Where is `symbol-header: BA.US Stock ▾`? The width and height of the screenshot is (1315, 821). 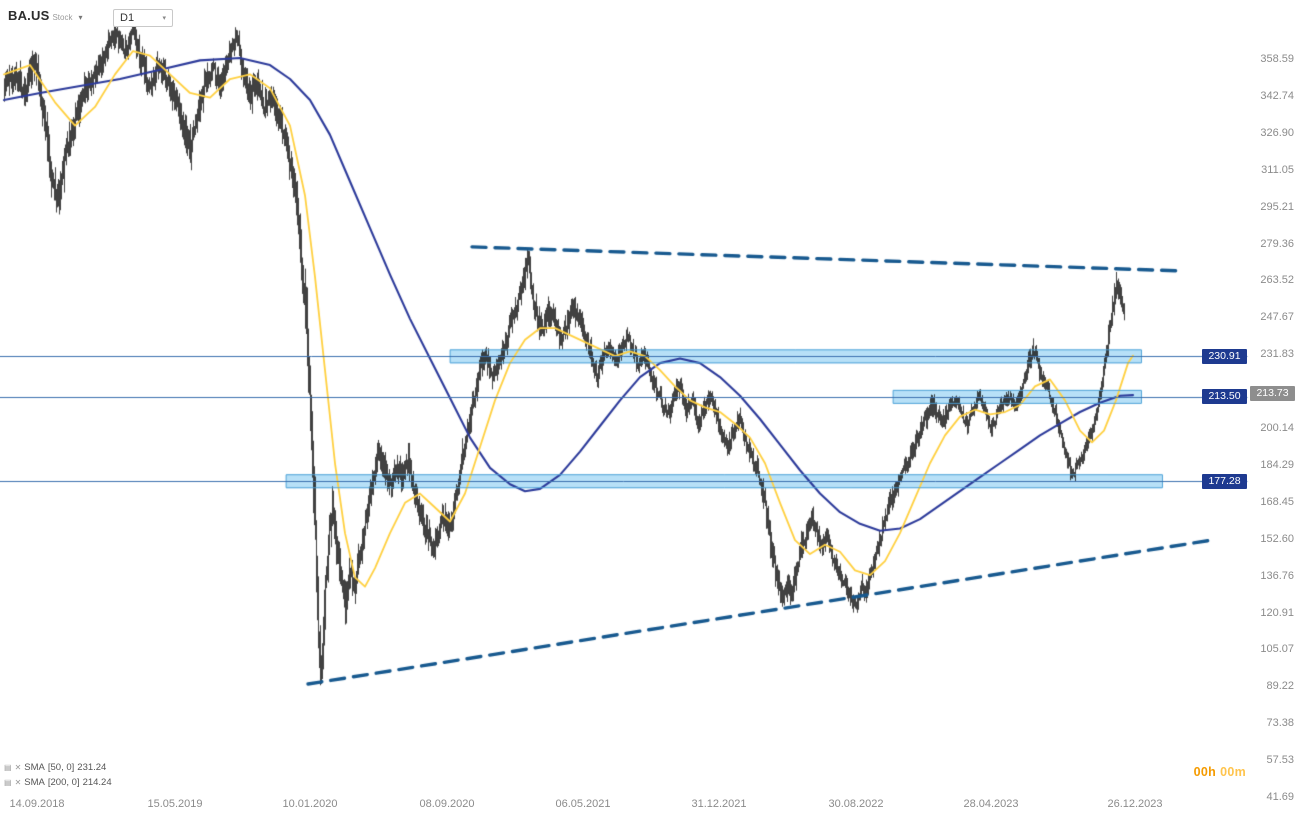 symbol-header: BA.US Stock ▾ is located at coordinates (45, 15).